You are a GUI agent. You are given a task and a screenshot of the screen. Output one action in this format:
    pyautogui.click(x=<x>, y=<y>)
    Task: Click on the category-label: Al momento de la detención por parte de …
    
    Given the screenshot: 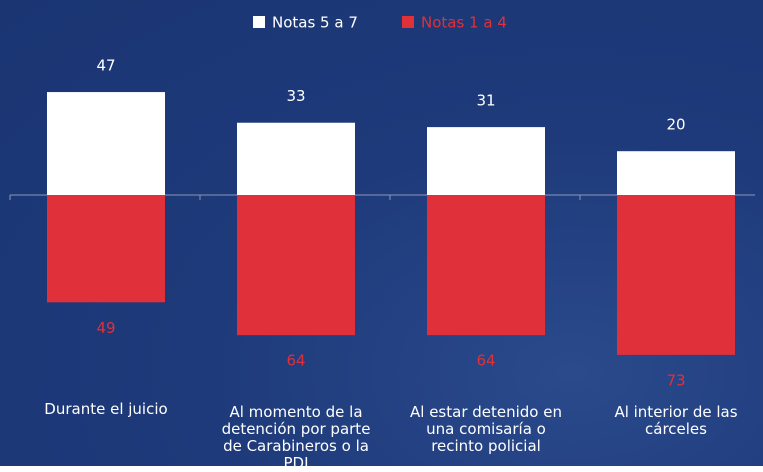 What is the action you would take?
    pyautogui.click(x=296, y=437)
    